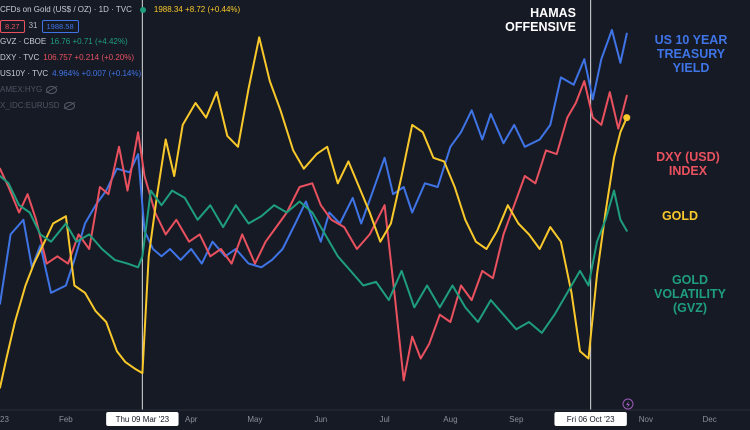  I want to click on dxy-line1: DXY (USD), so click(688, 157).